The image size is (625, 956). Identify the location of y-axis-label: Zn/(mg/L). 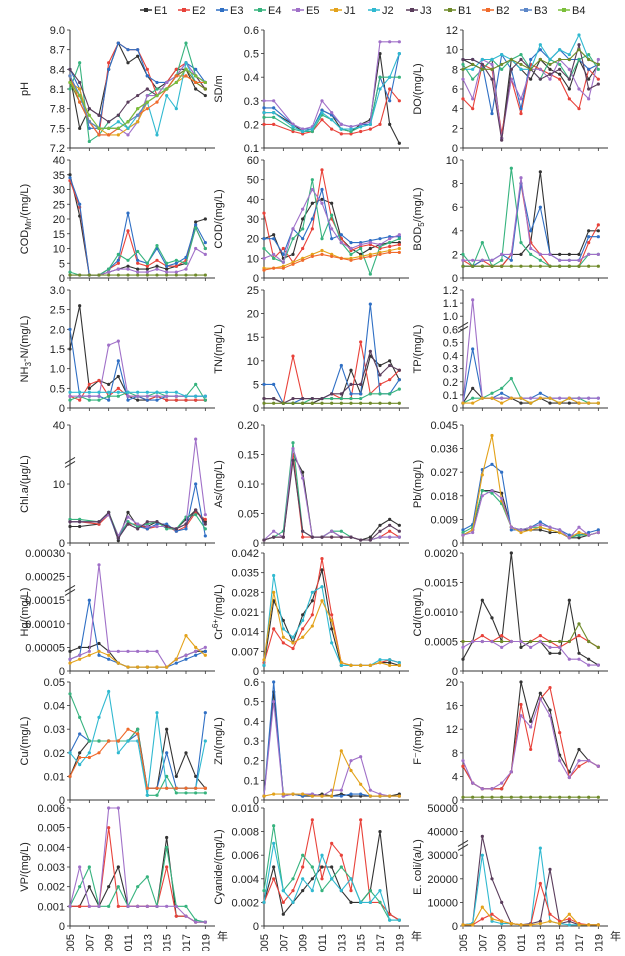
(219, 741).